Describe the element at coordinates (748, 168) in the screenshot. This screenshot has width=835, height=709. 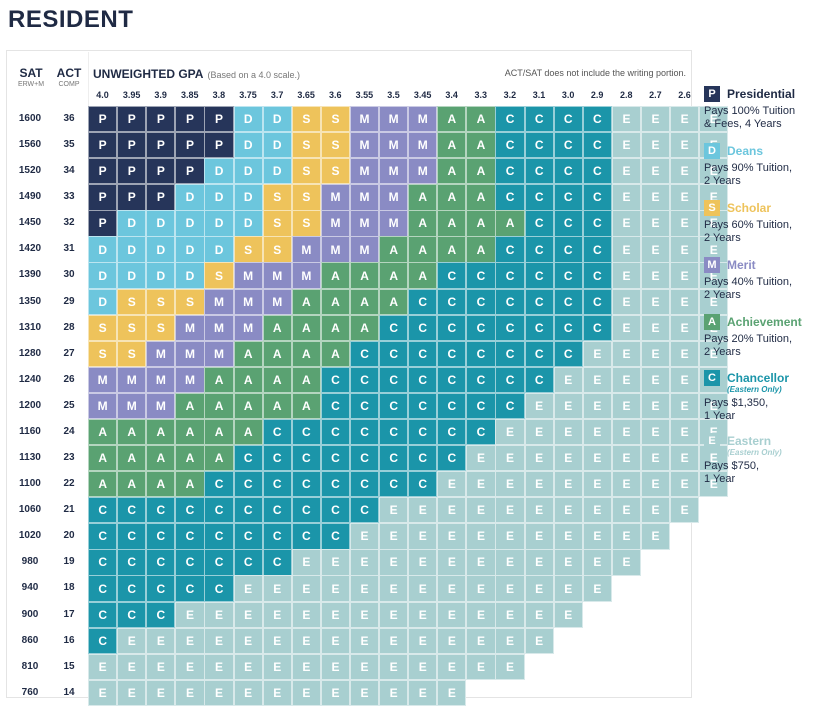
I see `legend-description: Pays 90% Tuition,` at that location.